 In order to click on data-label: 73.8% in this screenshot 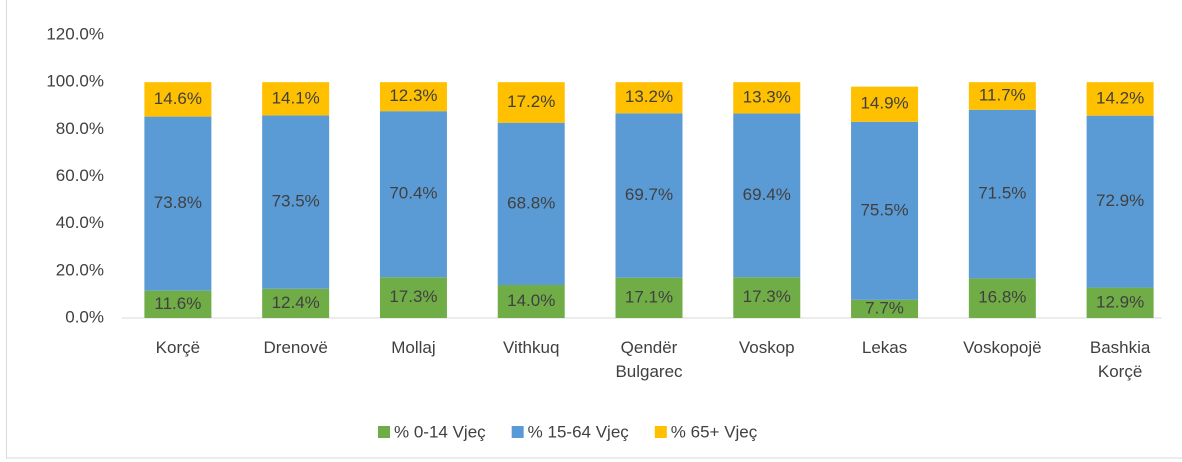, I will do `click(178, 202)`.